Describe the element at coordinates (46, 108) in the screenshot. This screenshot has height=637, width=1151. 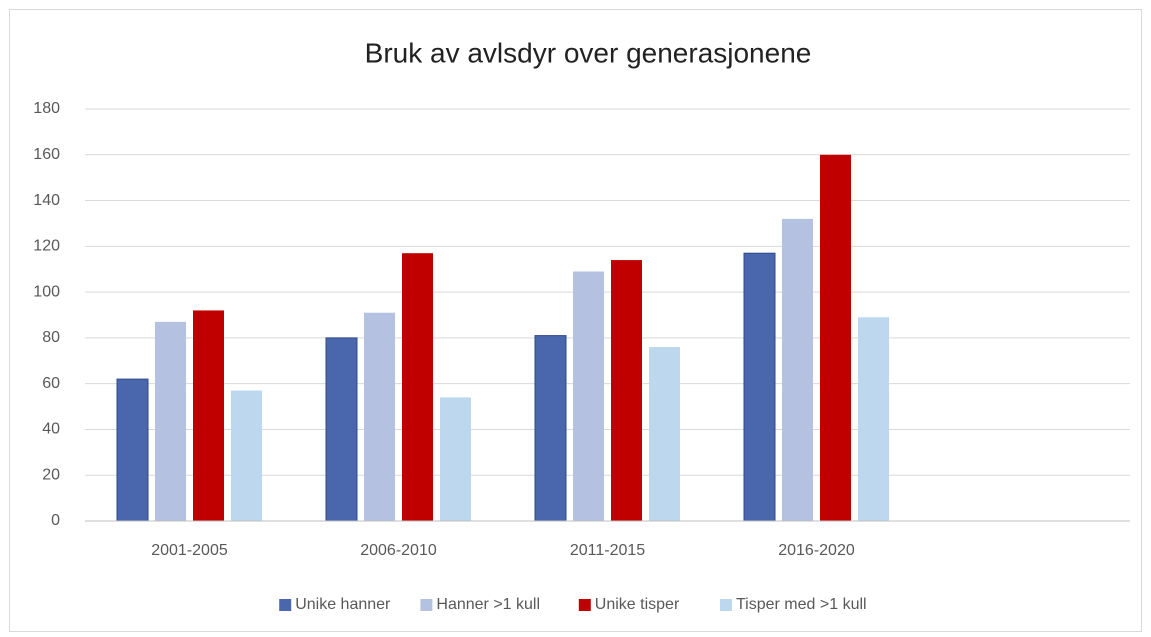
I see `y-tick-label: 180` at that location.